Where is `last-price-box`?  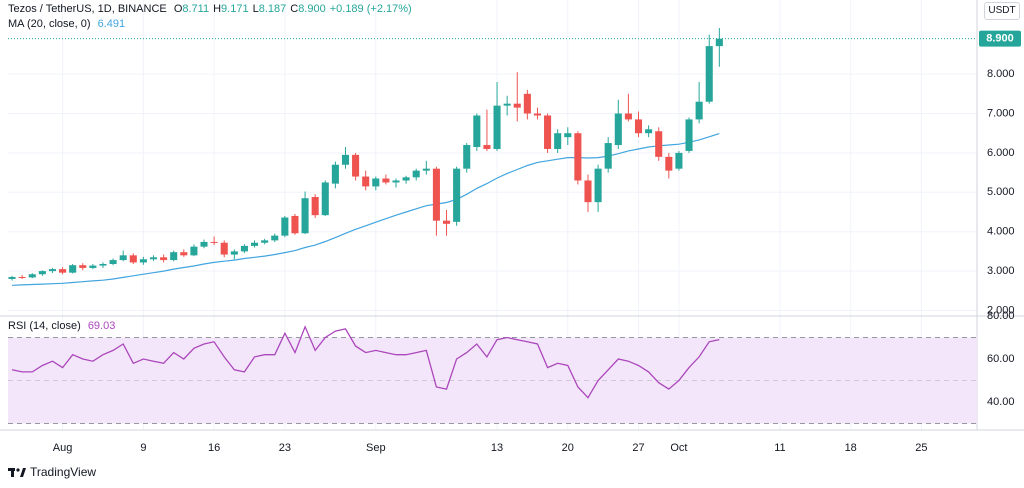
last-price-box is located at coordinates (1000, 38).